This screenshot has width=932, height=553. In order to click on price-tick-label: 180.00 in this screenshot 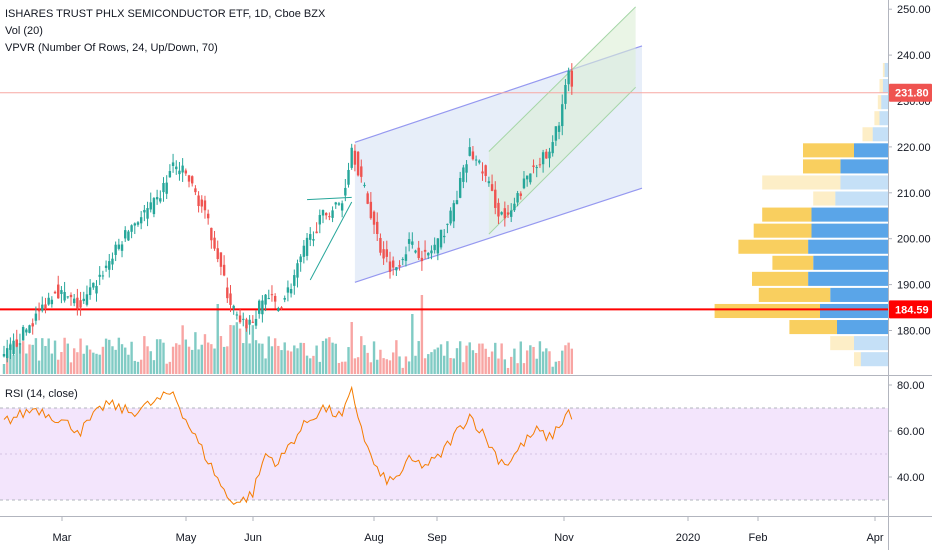, I will do `click(914, 332)`.